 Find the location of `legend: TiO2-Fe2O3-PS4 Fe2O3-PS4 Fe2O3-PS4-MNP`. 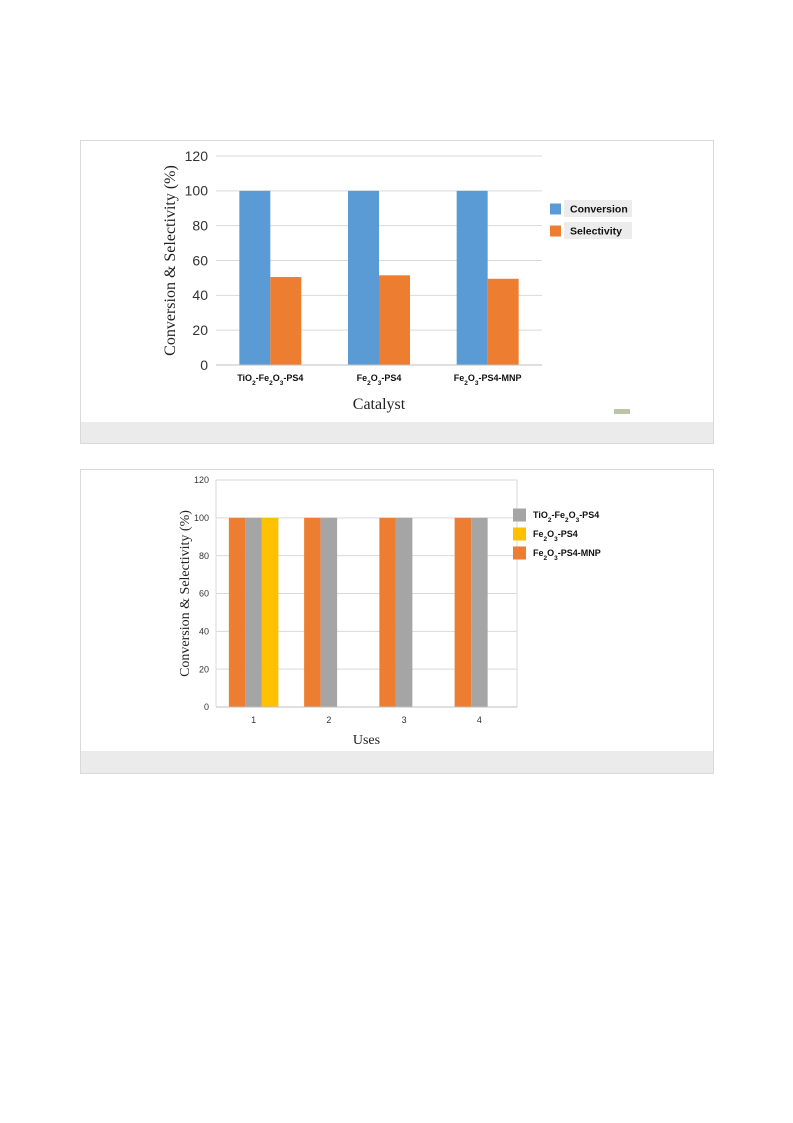

legend: TiO2-Fe2O3-PS4 Fe2O3-PS4 Fe2O3-PS4-MNP is located at coordinates (557, 535).